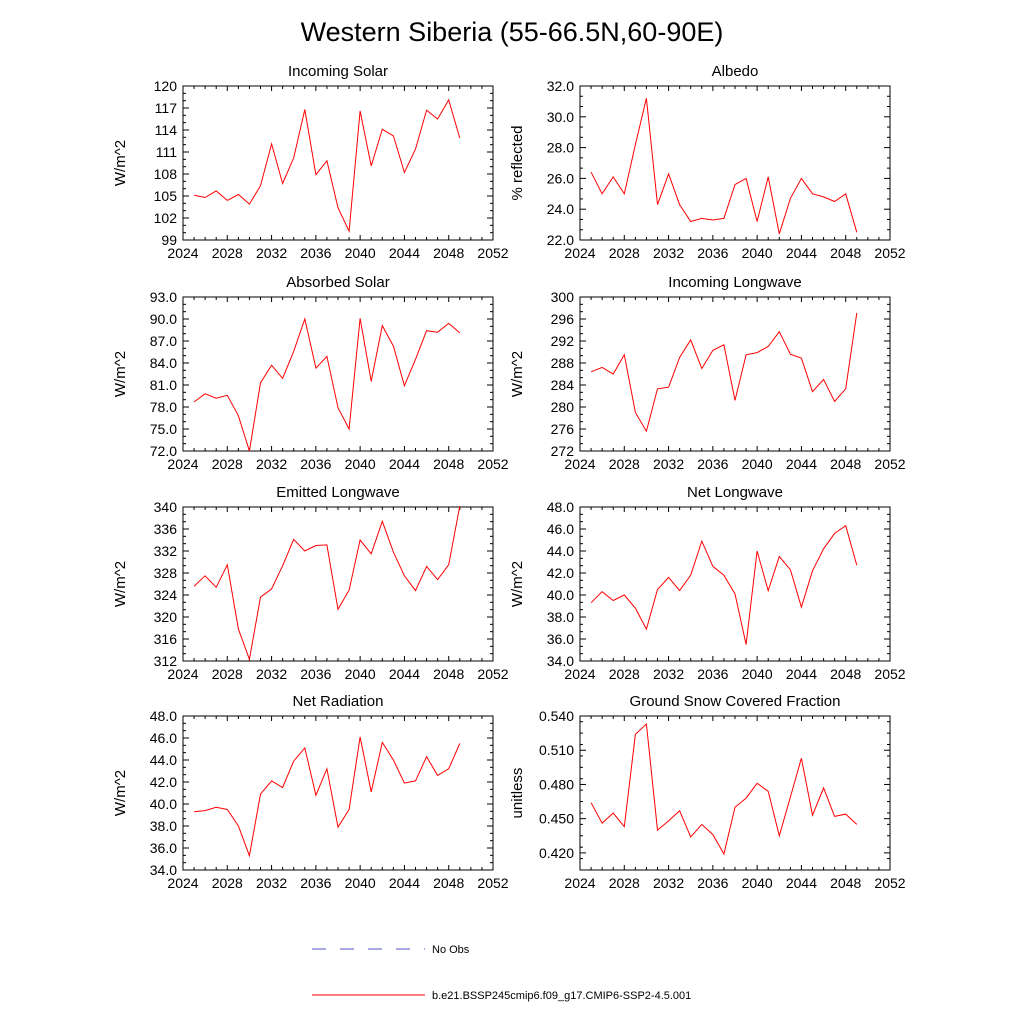  I want to click on y-tick-label: 28.0, so click(560, 148).